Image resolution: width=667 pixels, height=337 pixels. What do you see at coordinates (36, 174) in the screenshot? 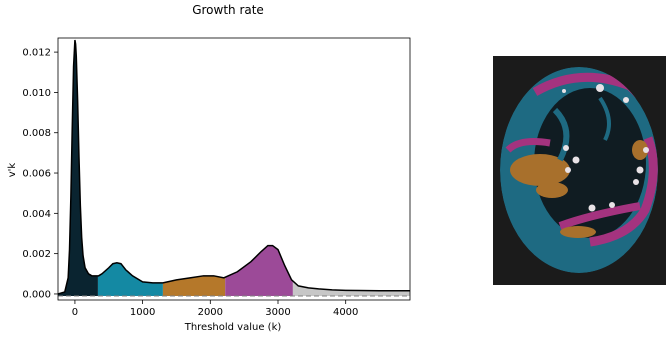
I see `y-tick-label: 0.006` at bounding box center [36, 174].